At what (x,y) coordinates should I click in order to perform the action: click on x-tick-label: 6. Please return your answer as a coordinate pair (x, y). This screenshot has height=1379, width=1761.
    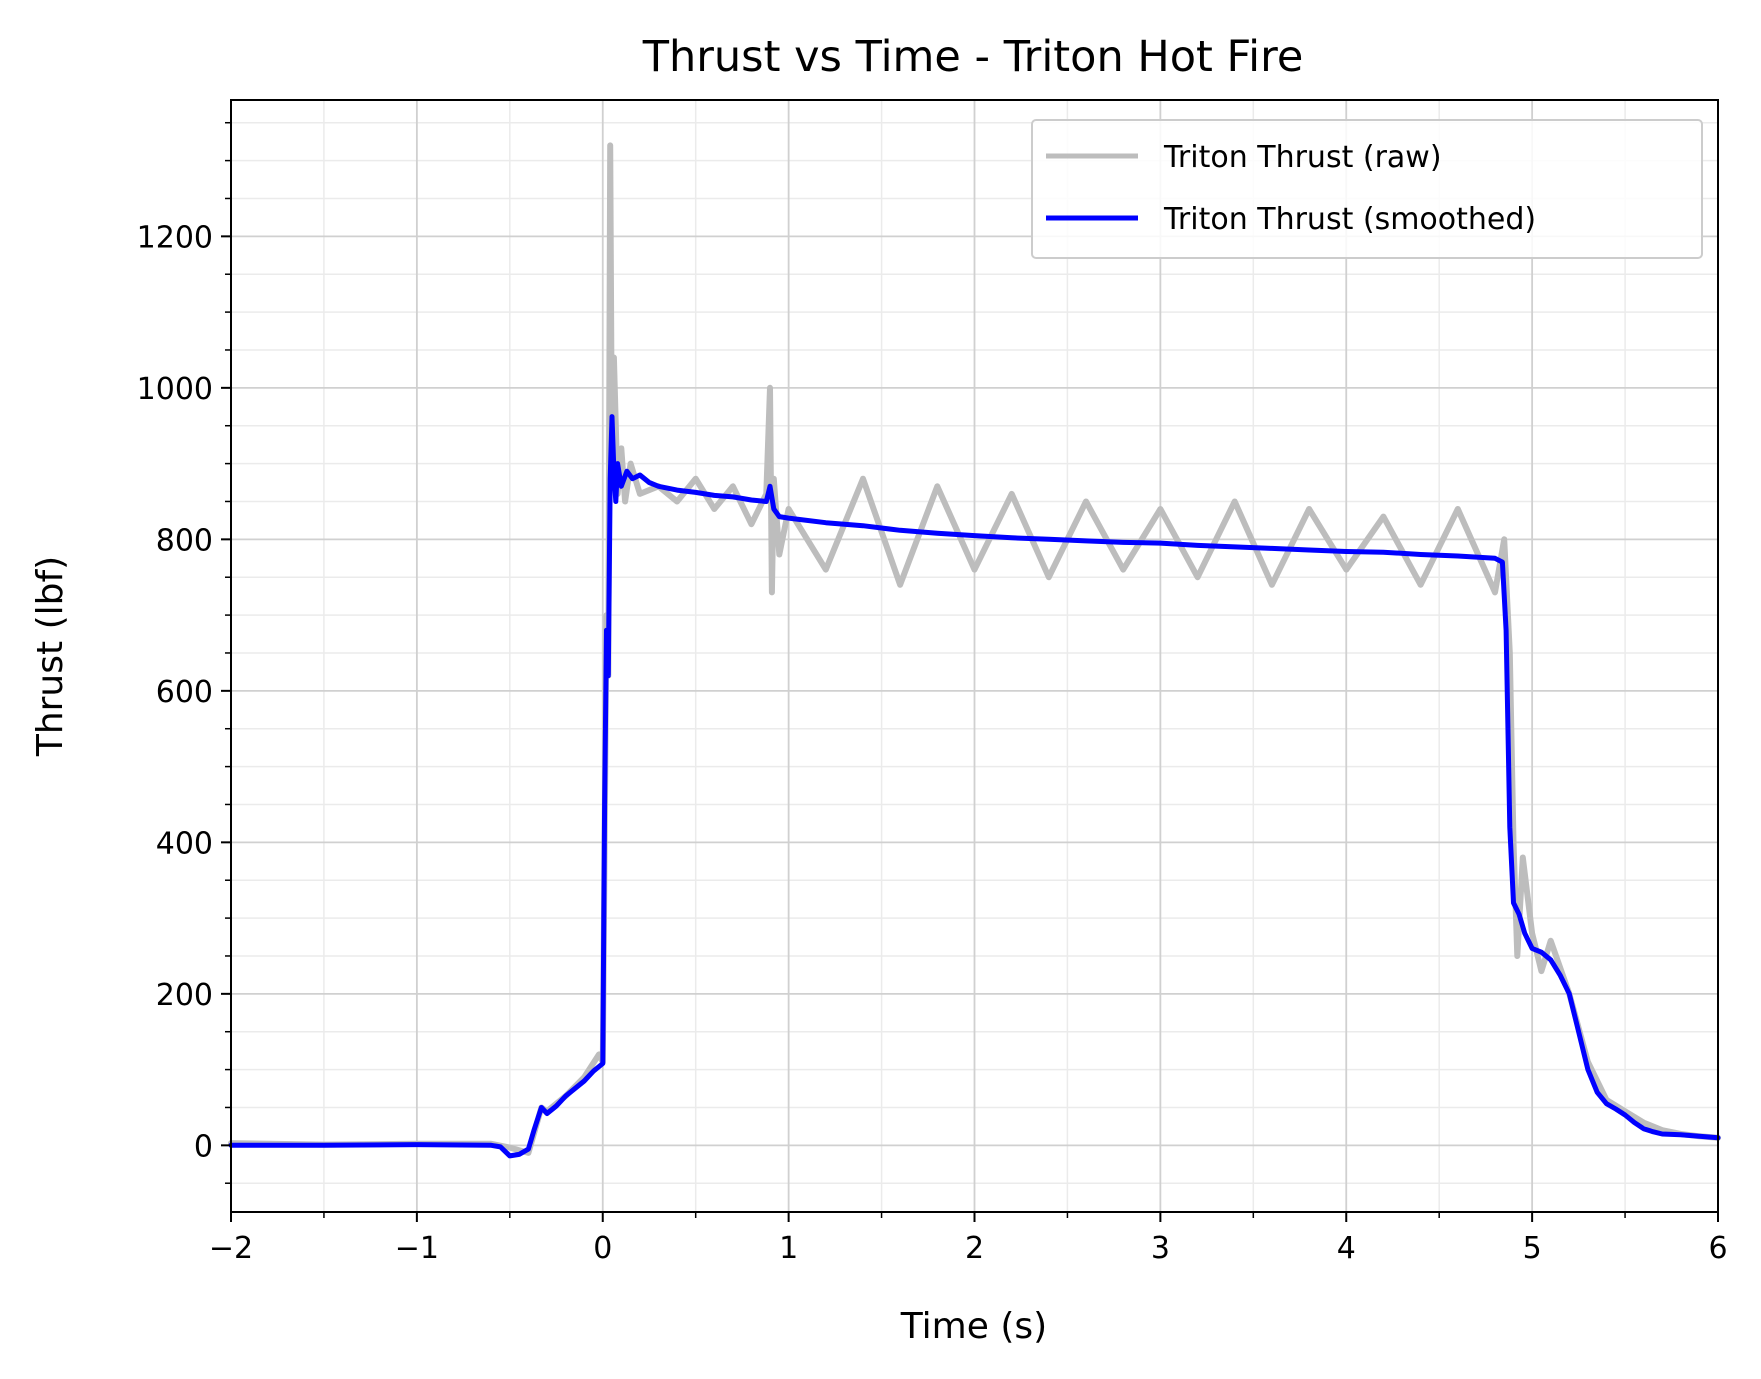
    Looking at the image, I should click on (1717, 1248).